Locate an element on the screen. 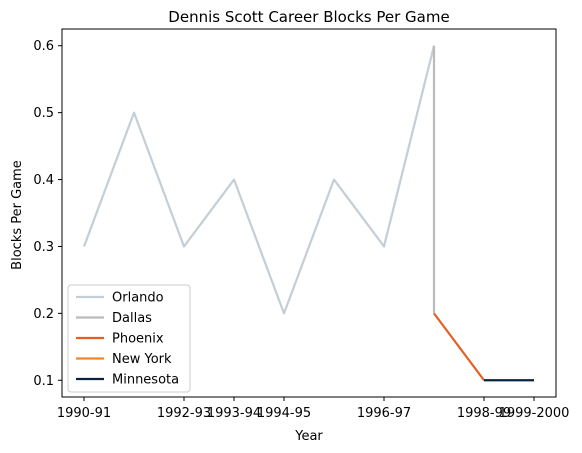  legend-label: Minnesota is located at coordinates (145, 380).